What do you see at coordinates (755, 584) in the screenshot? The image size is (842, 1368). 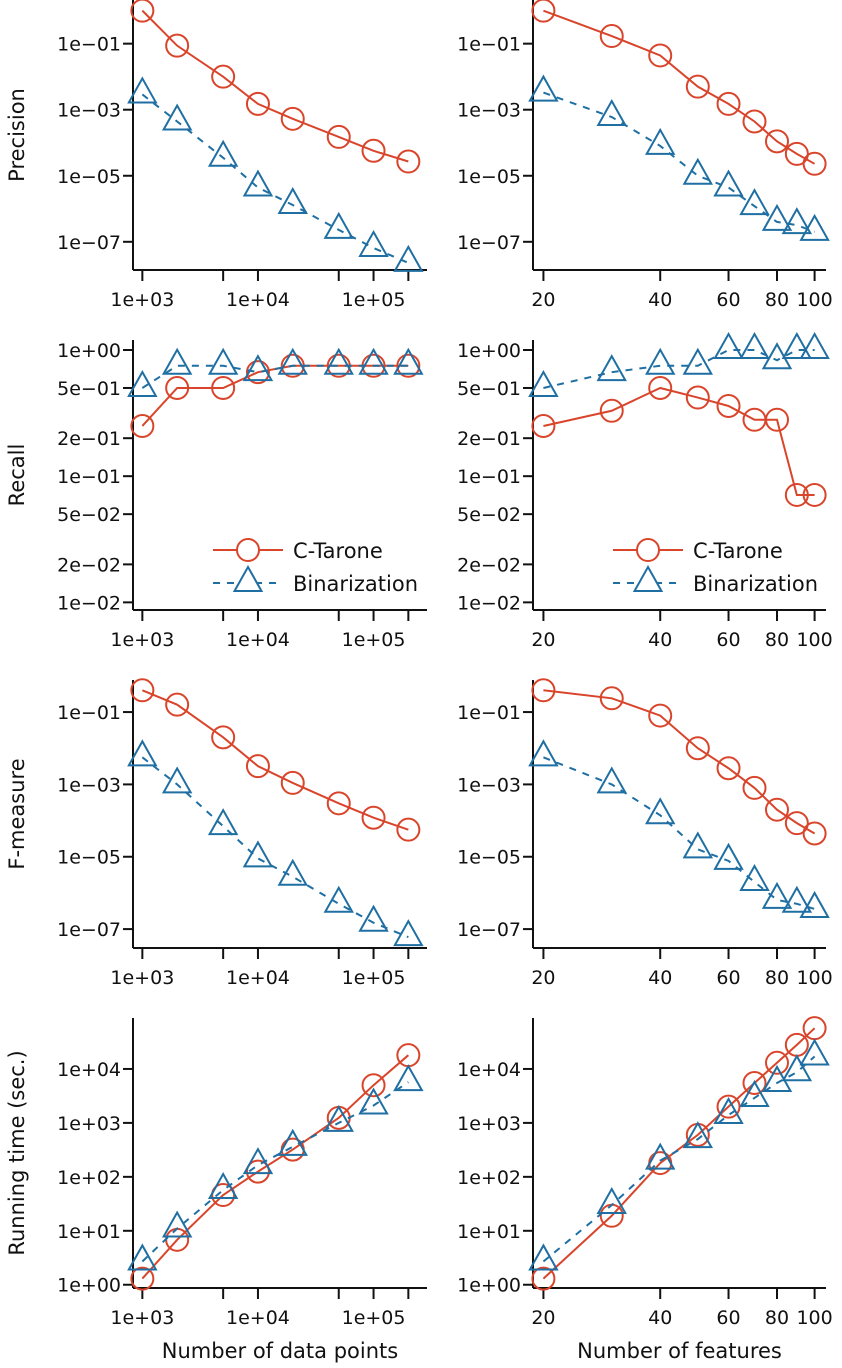 I see `legend-label-binarization: Binarization` at bounding box center [755, 584].